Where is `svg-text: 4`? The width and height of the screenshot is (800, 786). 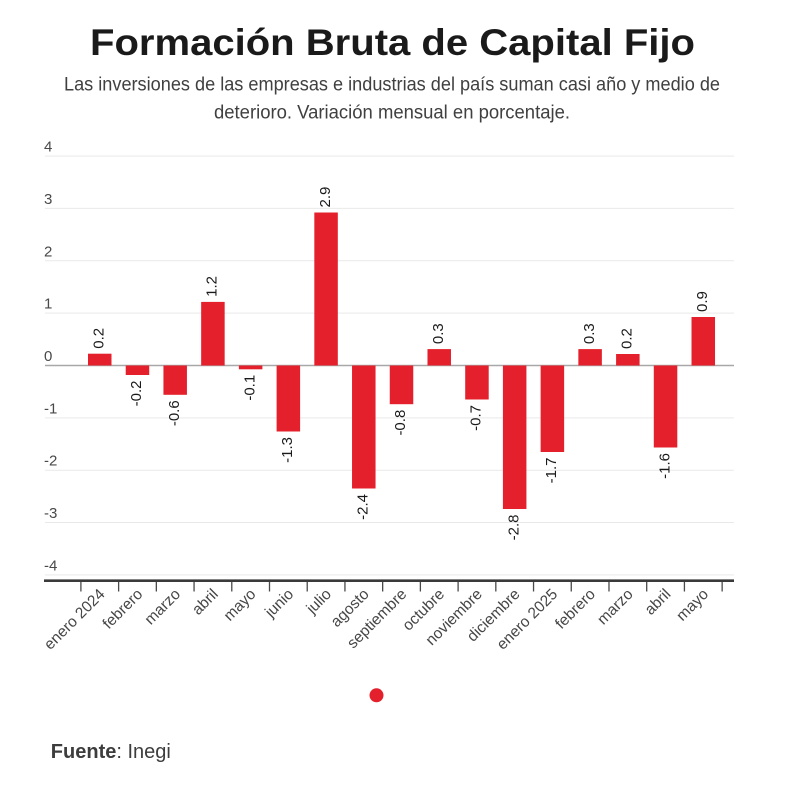 svg-text: 4 is located at coordinates (48, 147).